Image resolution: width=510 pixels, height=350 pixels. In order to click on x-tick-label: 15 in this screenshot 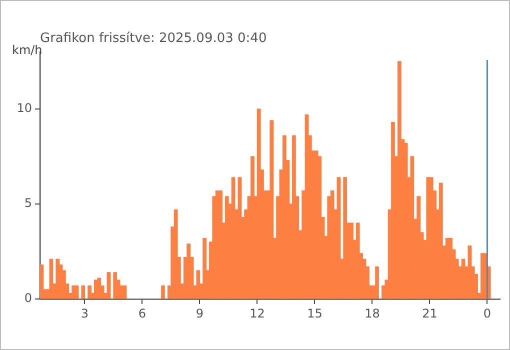, I will do `click(314, 313)`.